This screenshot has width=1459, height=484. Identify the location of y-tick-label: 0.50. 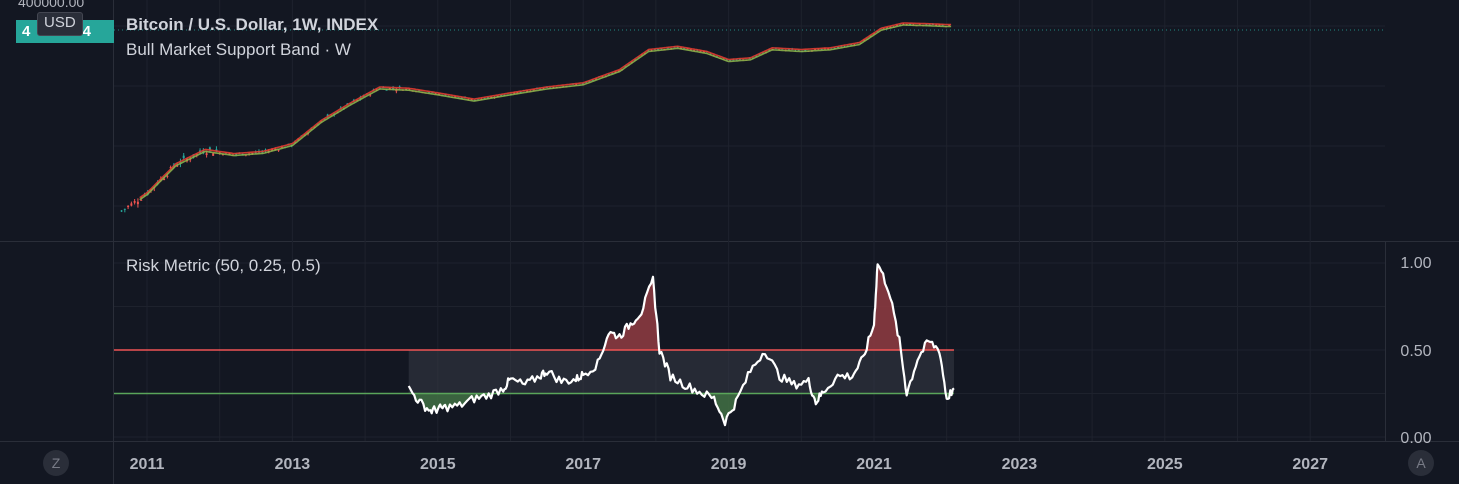
(1415, 351).